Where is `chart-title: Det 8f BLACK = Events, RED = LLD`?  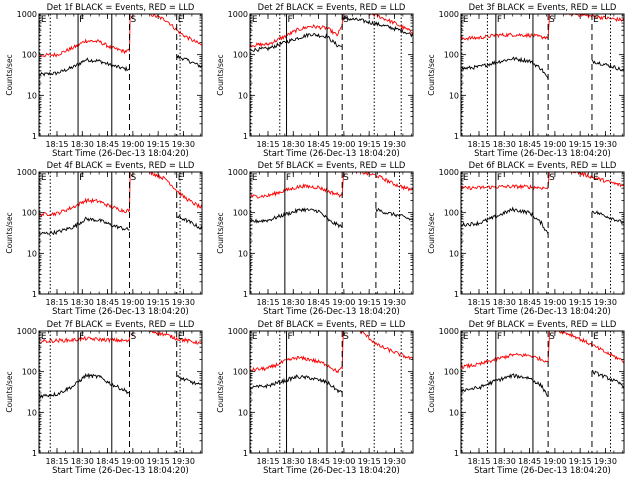
chart-title: Det 8f BLACK = Events, RED = LLD is located at coordinates (332, 324).